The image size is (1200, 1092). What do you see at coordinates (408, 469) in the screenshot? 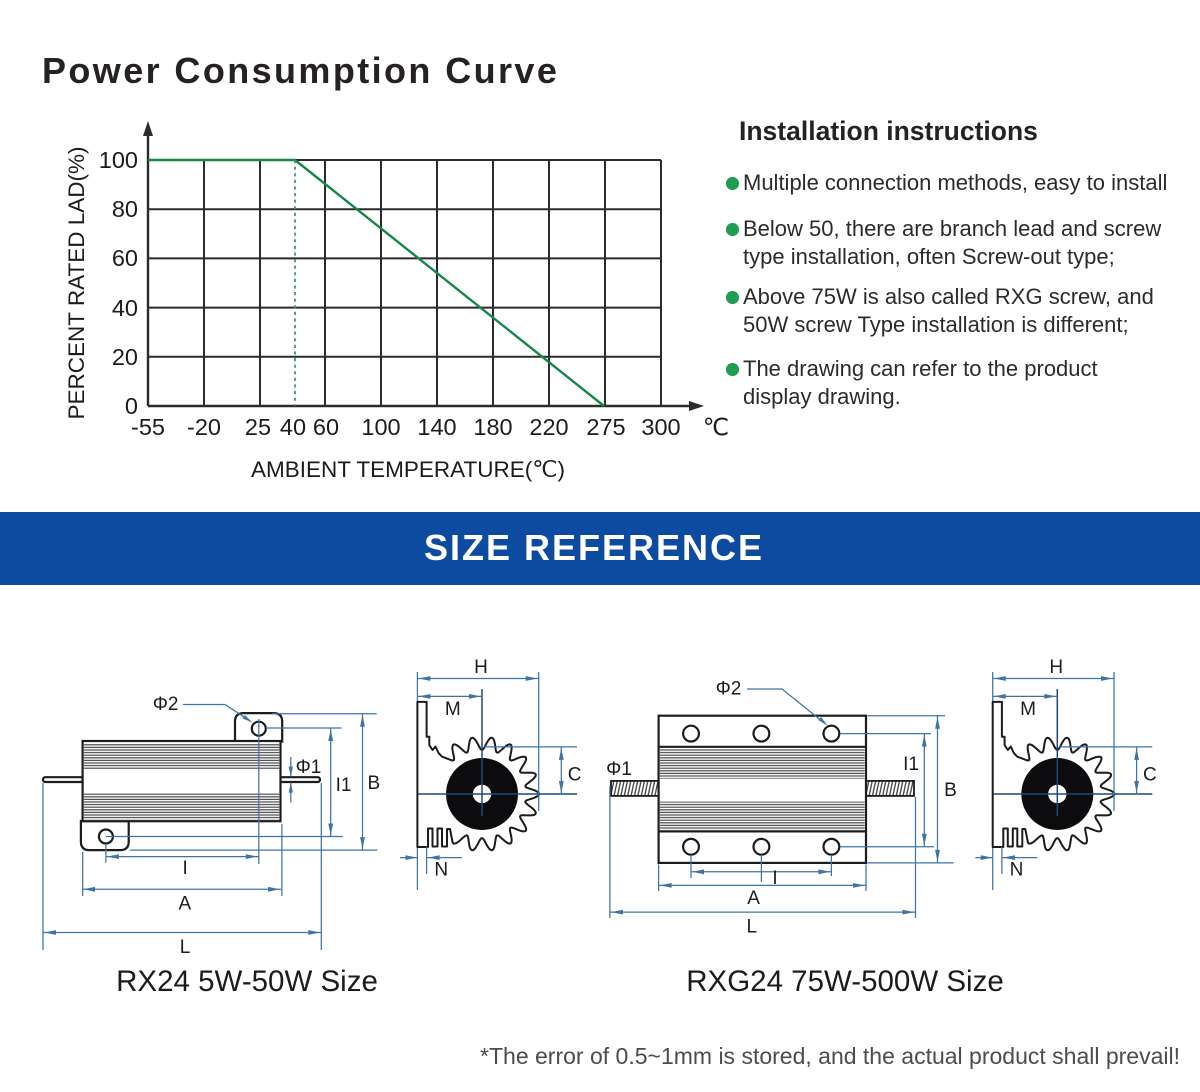
I see `svg-text: AMBIENT TEMPERATURE(℃)` at bounding box center [408, 469].